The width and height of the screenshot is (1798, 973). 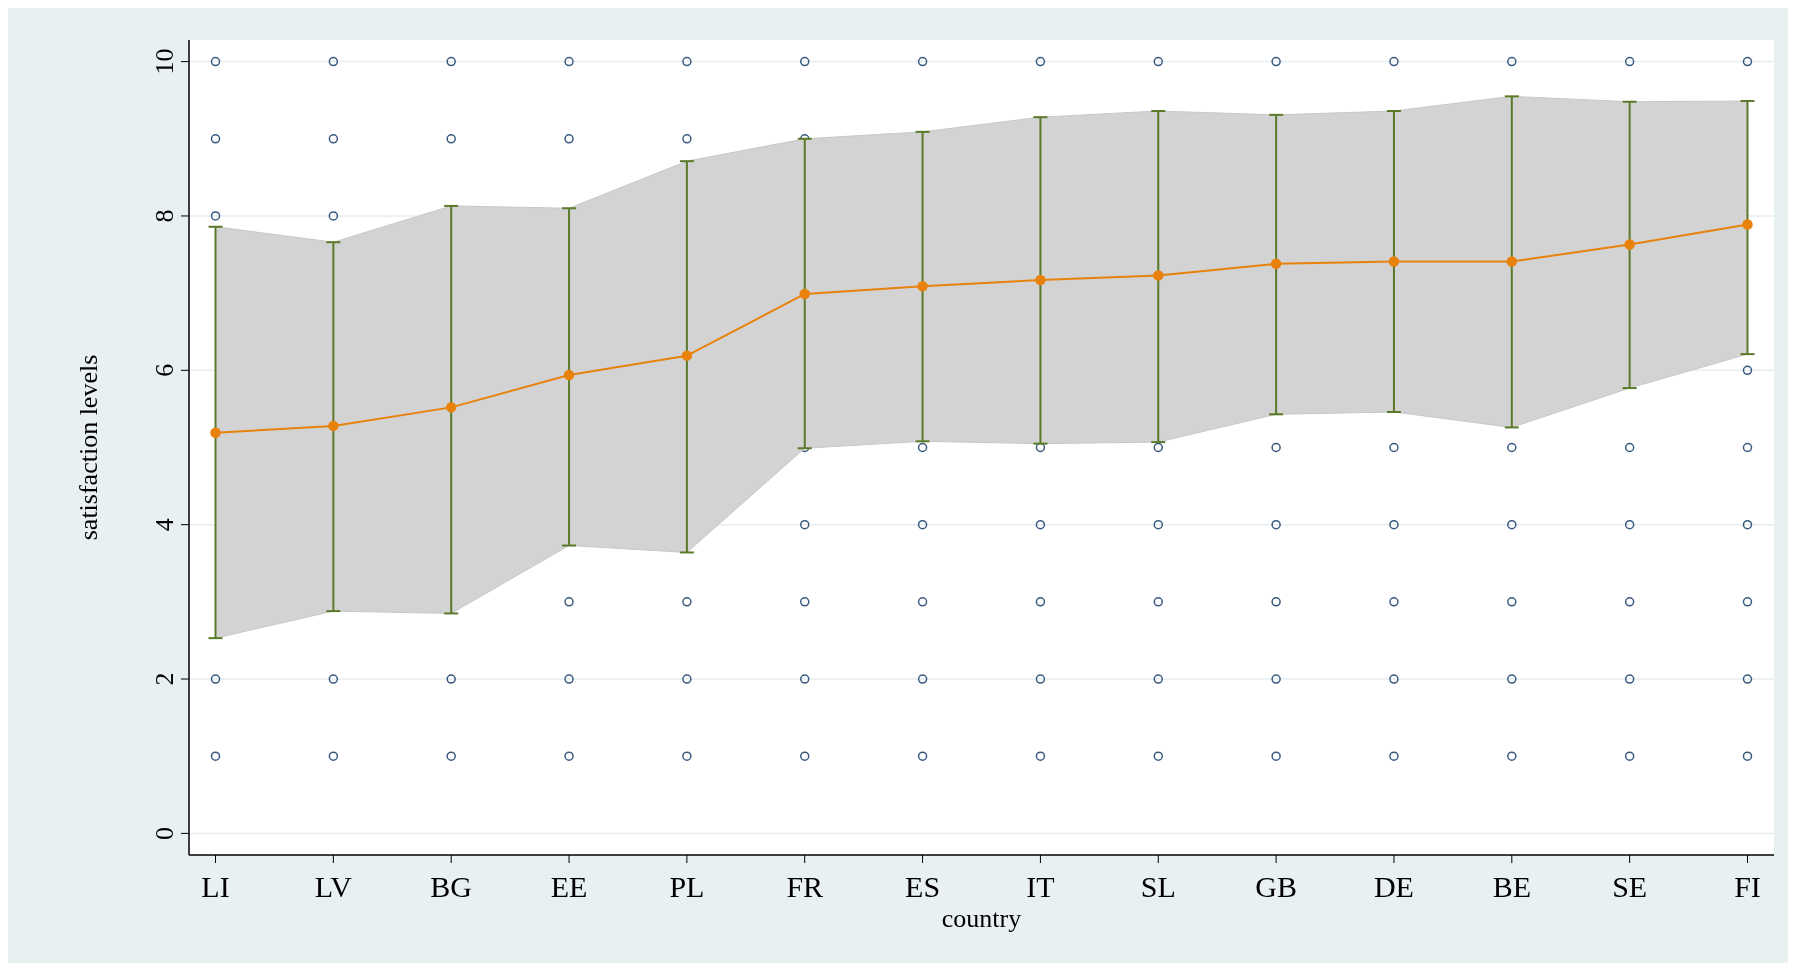 What do you see at coordinates (1393, 886) in the screenshot?
I see `x-tick-label: DE` at bounding box center [1393, 886].